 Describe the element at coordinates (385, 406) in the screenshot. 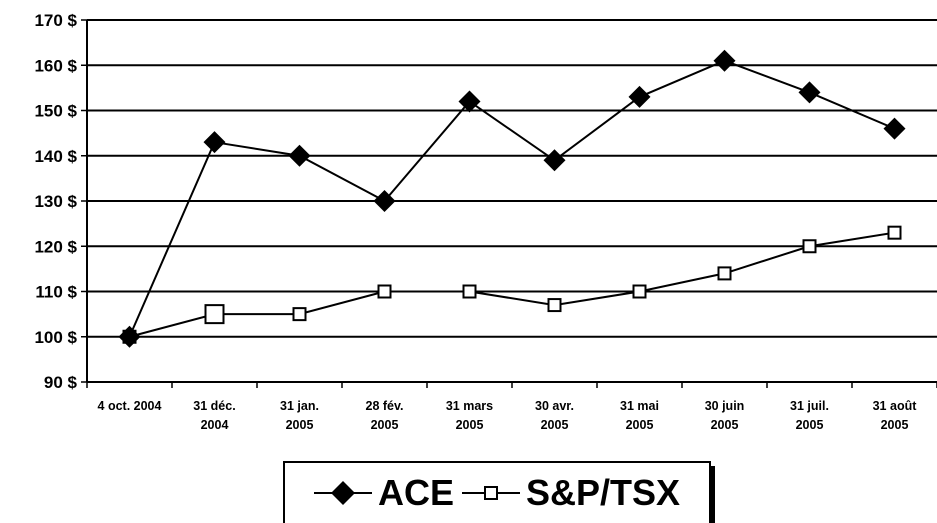

I see `x-tick-label-line: 28 fév.` at that location.